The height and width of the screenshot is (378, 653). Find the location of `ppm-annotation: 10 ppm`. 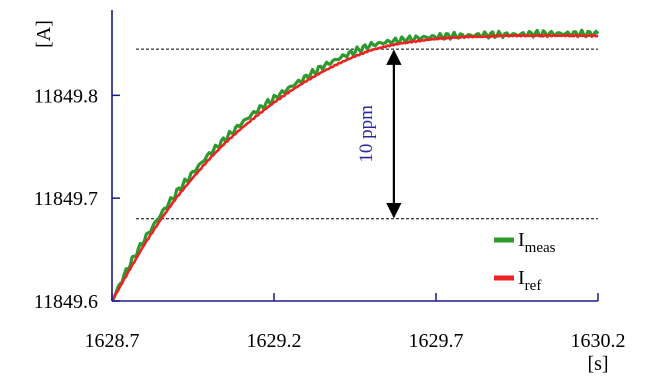

ppm-annotation: 10 ppm is located at coordinates (375, 134).